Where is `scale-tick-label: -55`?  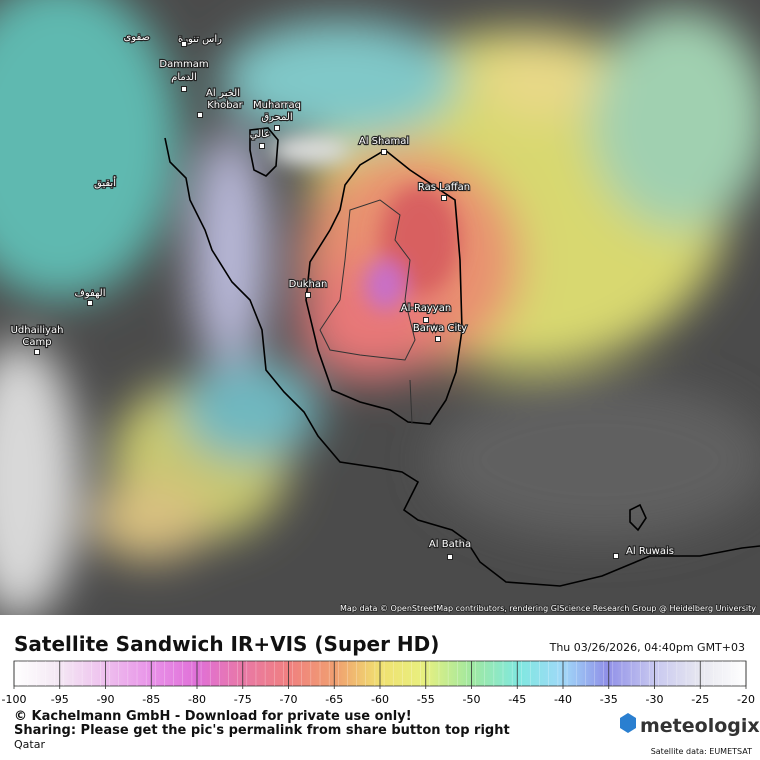 scale-tick-label: -55 is located at coordinates (426, 699).